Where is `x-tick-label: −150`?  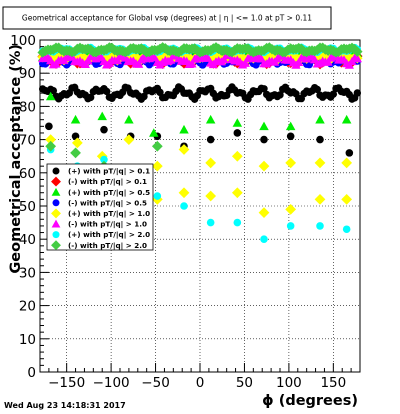
x-tick-label: −150 is located at coordinates (66, 383).